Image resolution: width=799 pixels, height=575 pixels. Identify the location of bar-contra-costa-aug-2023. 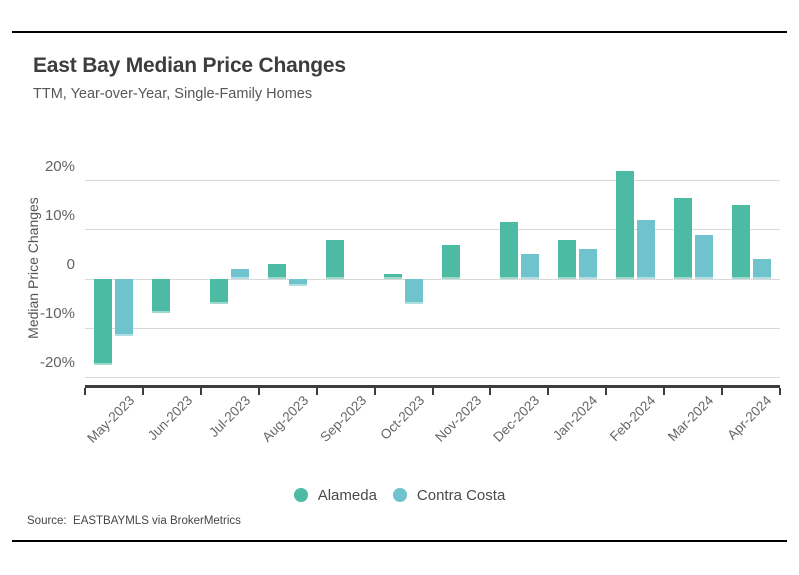
(298, 283).